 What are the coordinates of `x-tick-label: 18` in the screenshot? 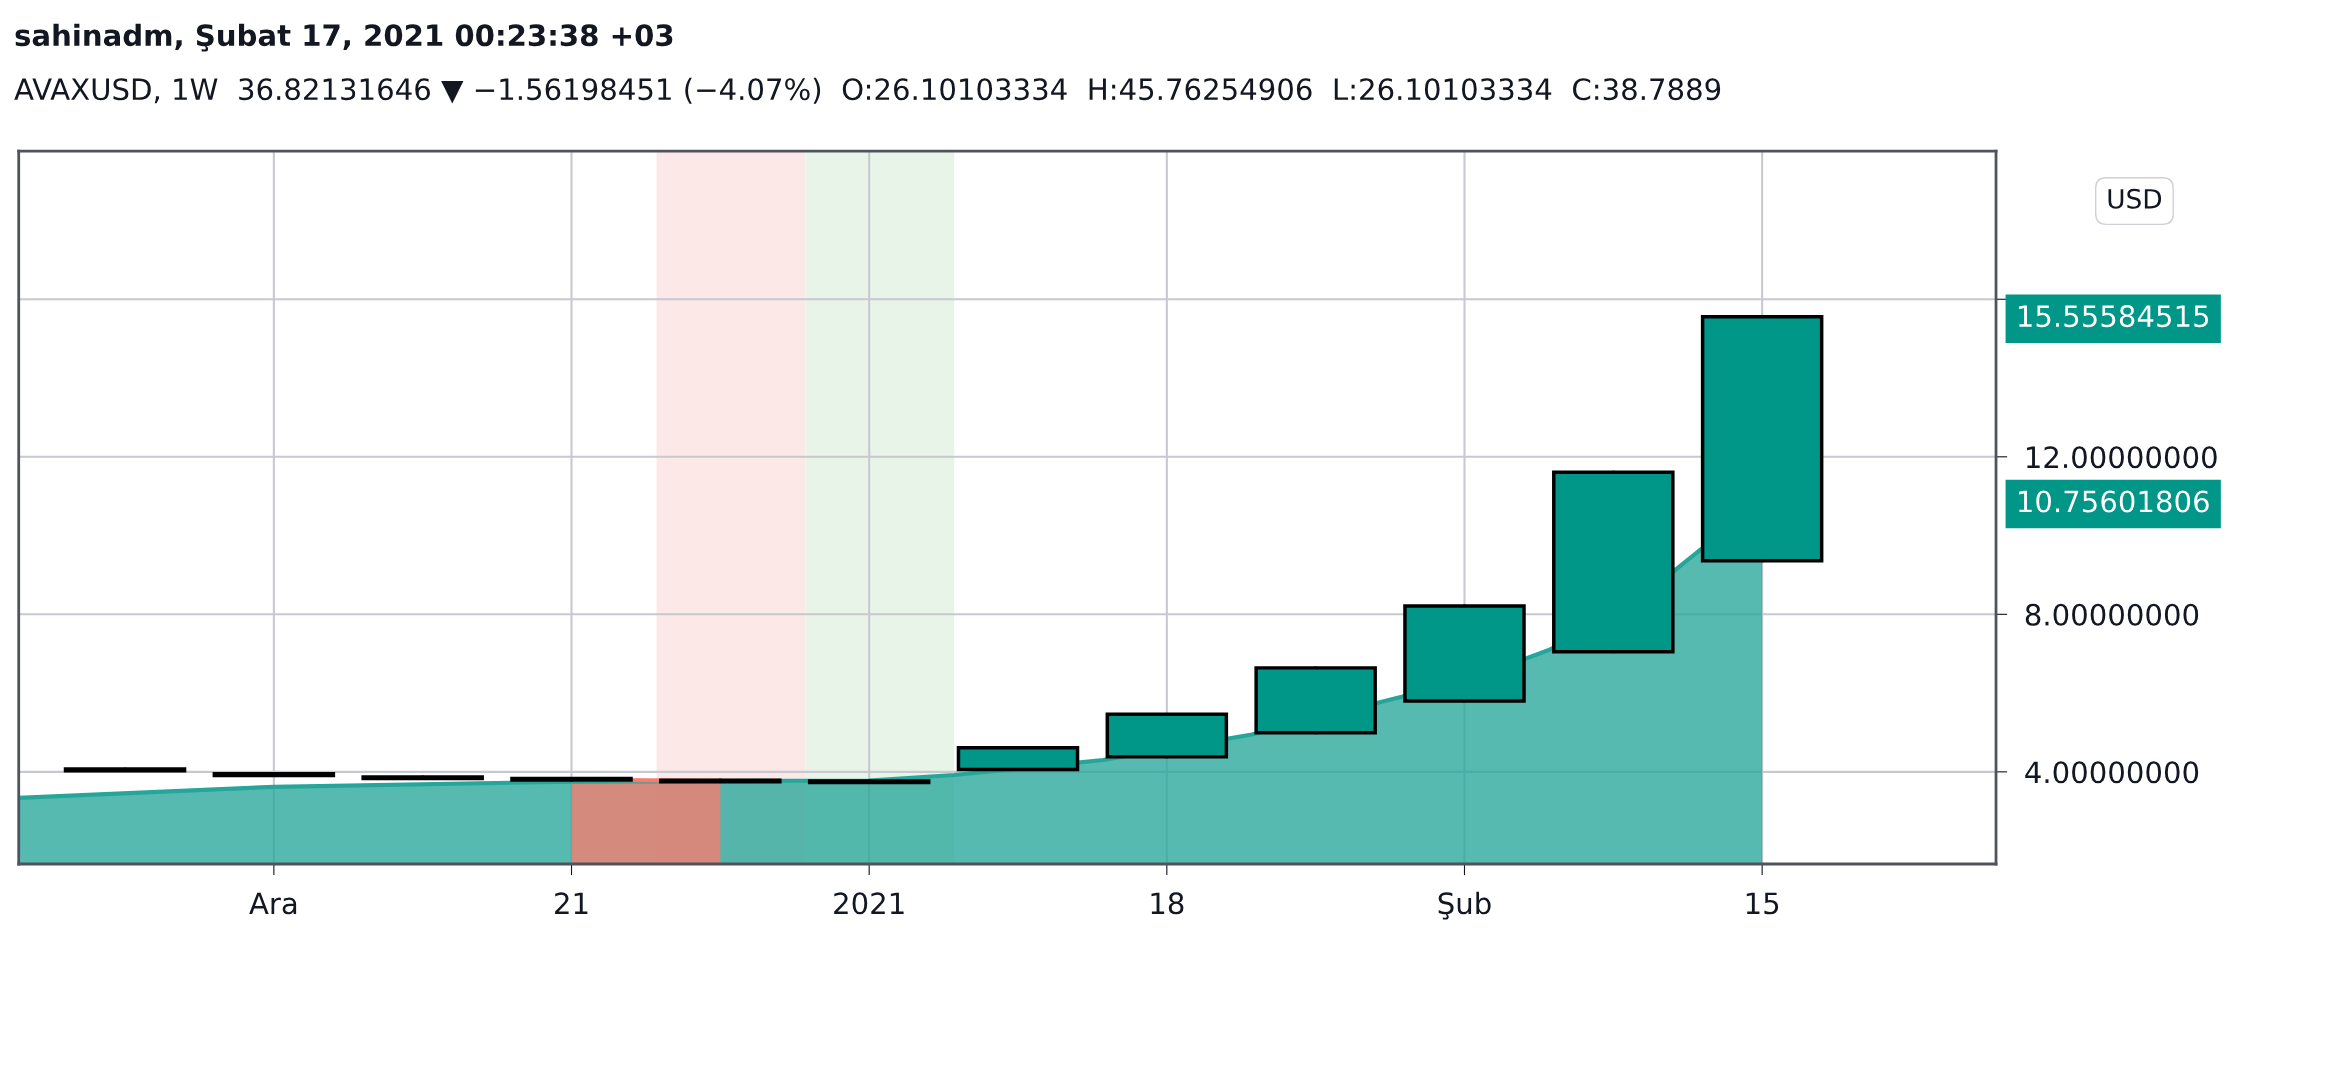 It's located at (1167, 903).